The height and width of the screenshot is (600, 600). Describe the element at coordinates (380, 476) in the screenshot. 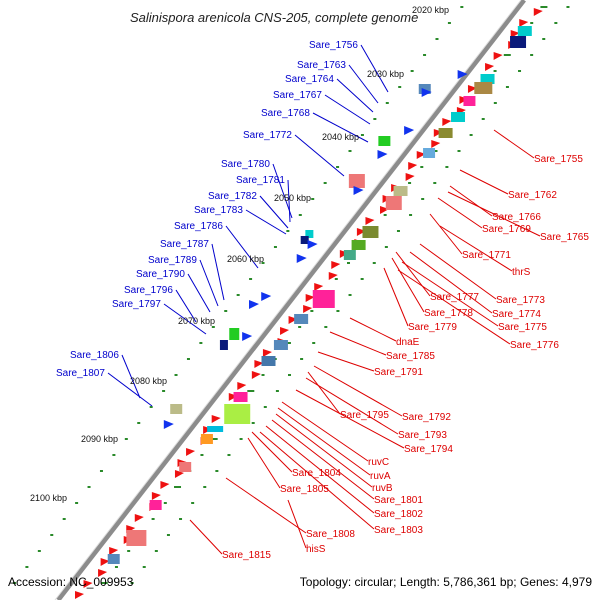

I see `gene-label-right: ruvA` at that location.